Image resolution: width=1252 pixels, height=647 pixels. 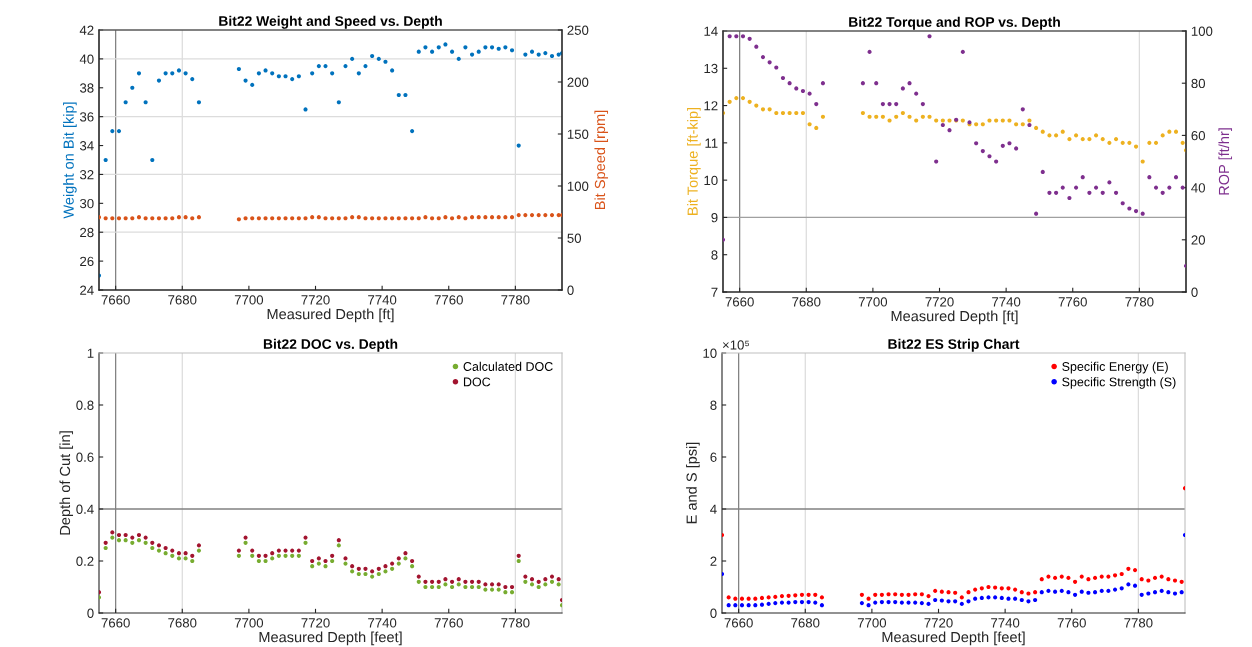 I want to click on y-tick-label: 9, so click(x=714, y=218).